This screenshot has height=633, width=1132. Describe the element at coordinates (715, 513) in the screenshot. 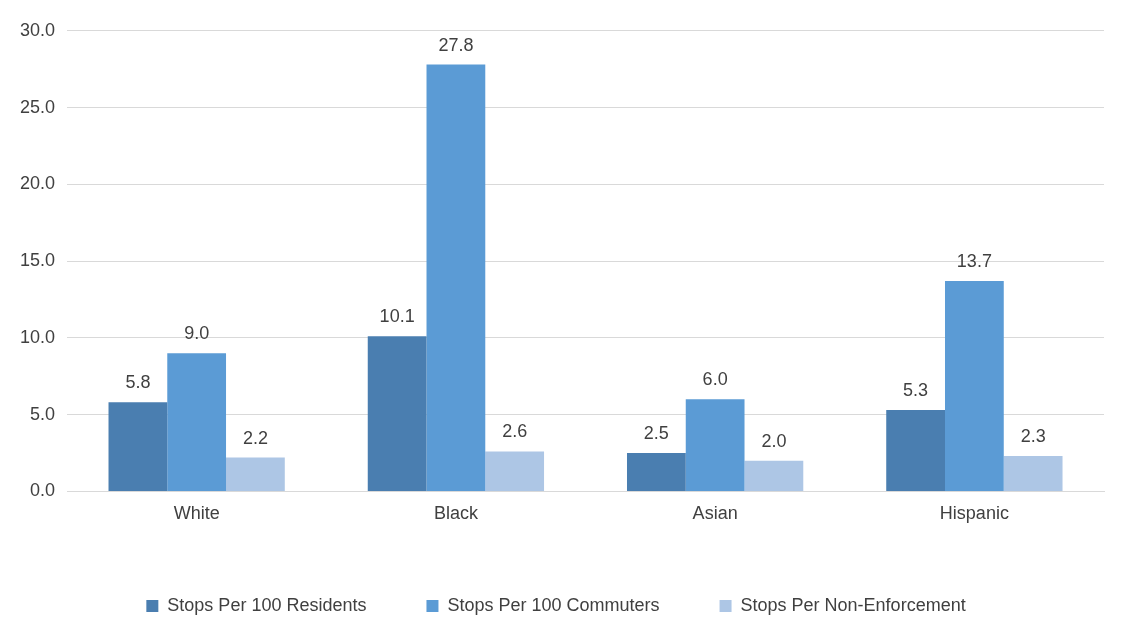

I see `x-tick-label: Asian` at that location.